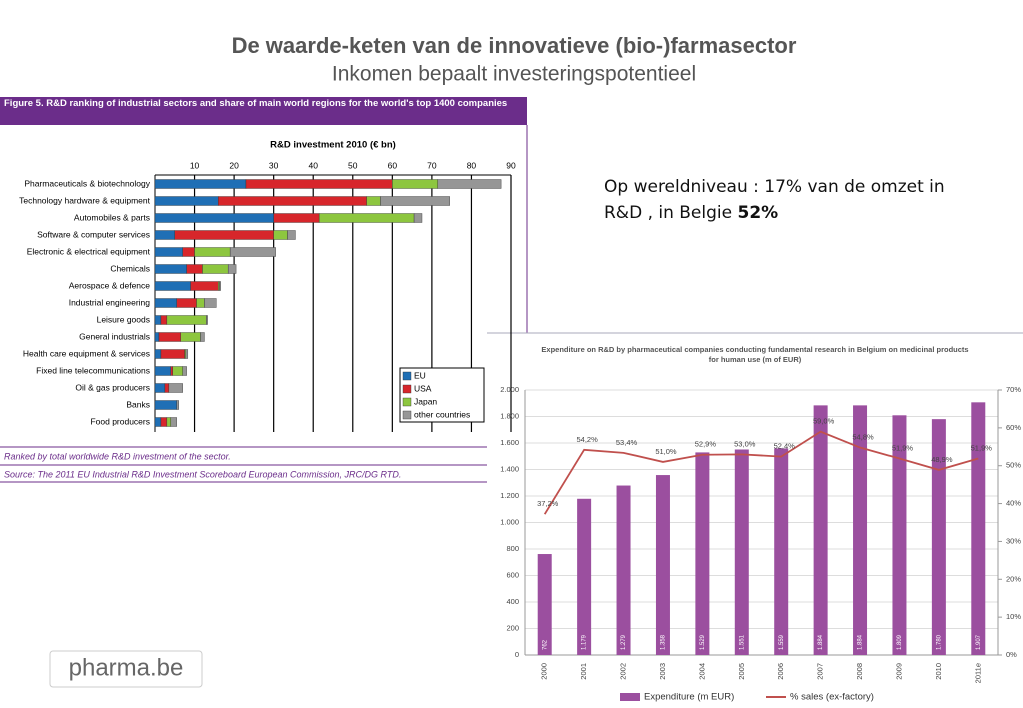 The image size is (1023, 708). What do you see at coordinates (514, 74) in the screenshot?
I see `slide-subtitle: Inkomen bepaalt investeringspotentieel` at bounding box center [514, 74].